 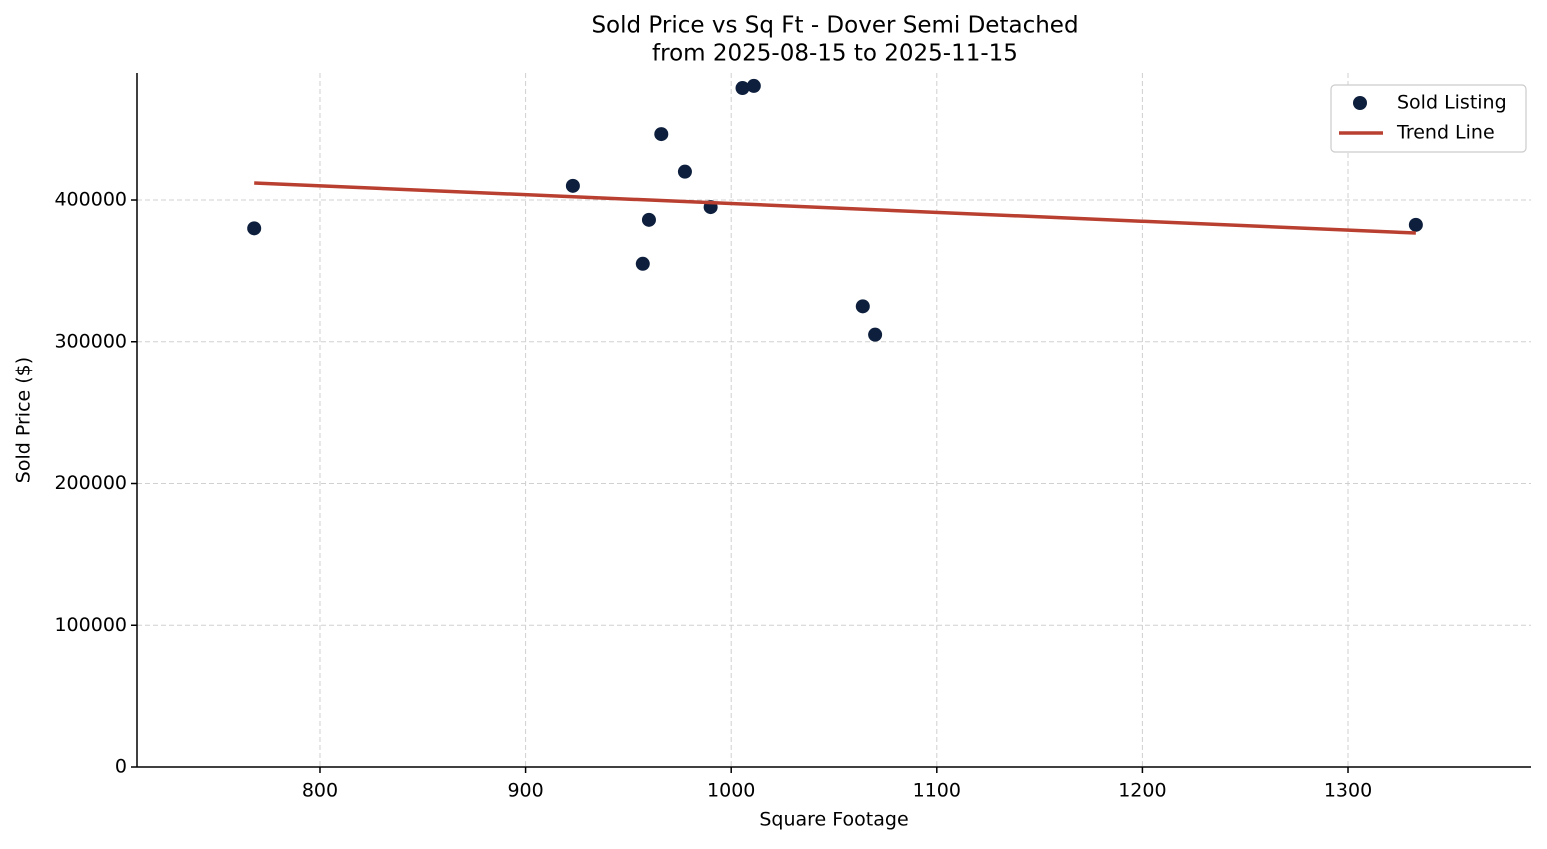 What do you see at coordinates (1348, 791) in the screenshot?
I see `x-tick-label: 1300` at bounding box center [1348, 791].